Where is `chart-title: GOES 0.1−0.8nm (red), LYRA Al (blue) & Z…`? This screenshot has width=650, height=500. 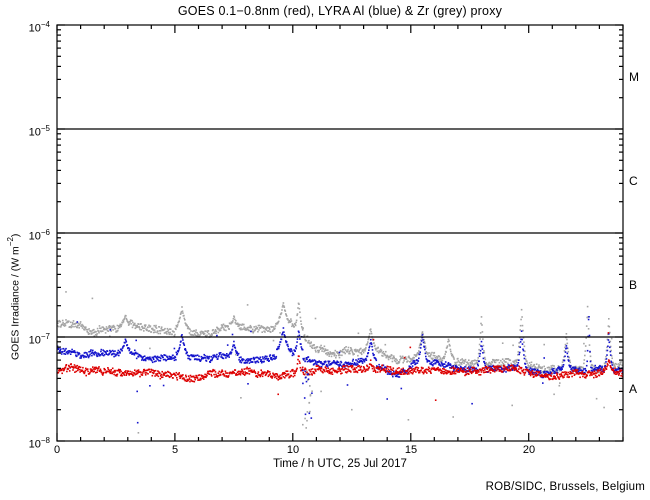
chart-title: GOES 0.1−0.8nm (red), LYRA Al (blue) & Z… is located at coordinates (340, 11).